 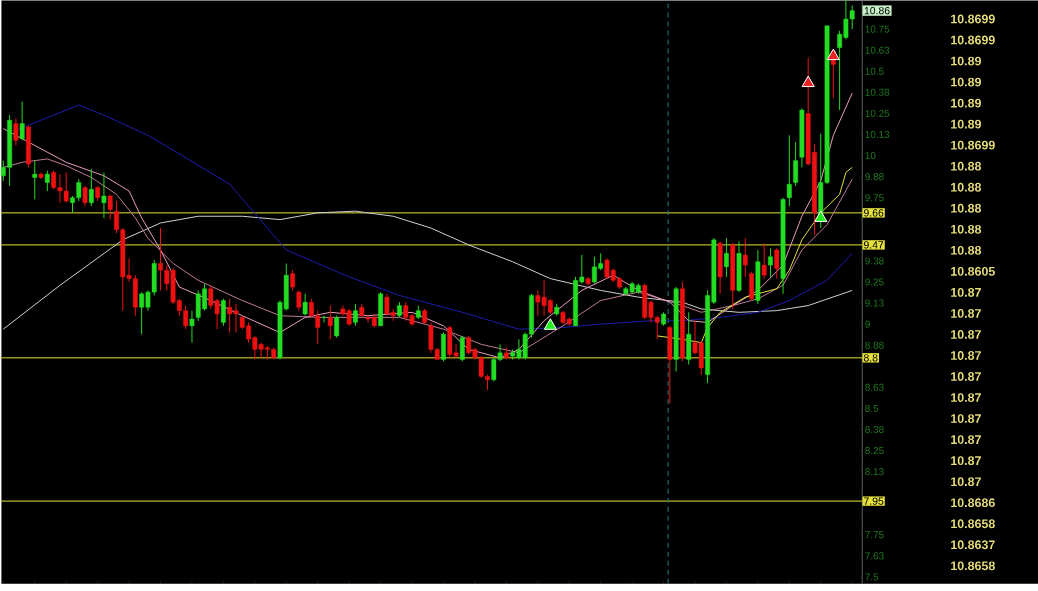 I want to click on y-tick-label: 8.88, so click(x=874, y=345).